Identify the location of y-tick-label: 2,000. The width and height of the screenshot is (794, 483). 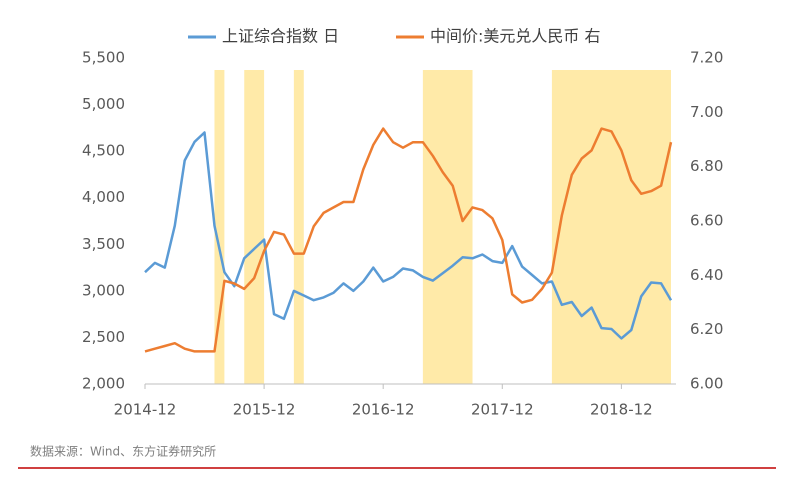
(103, 384).